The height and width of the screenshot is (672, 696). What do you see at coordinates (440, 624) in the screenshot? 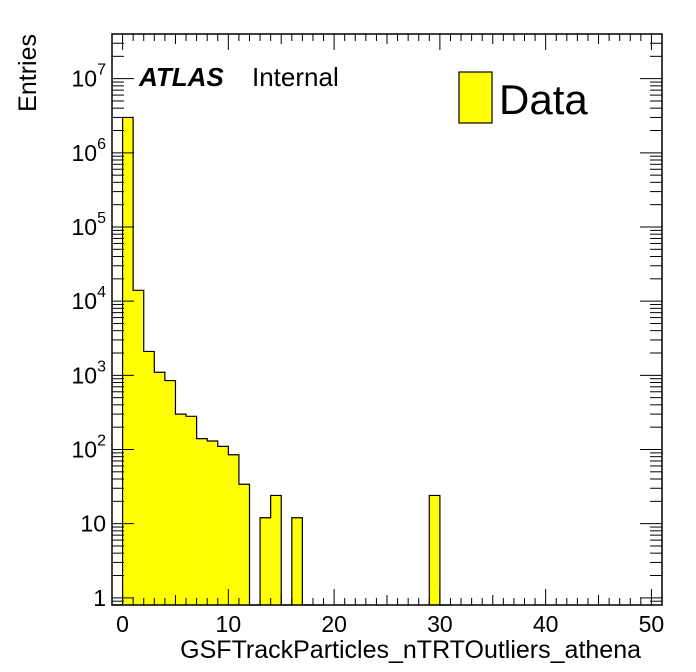
I see `x-tick-label: 30` at bounding box center [440, 624].